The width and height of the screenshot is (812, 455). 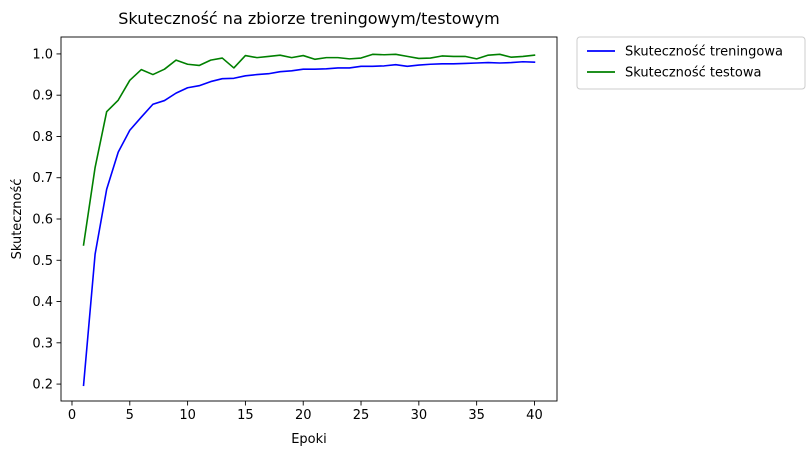 What do you see at coordinates (42, 137) in the screenshot?
I see `y-tick-label: 0.8` at bounding box center [42, 137].